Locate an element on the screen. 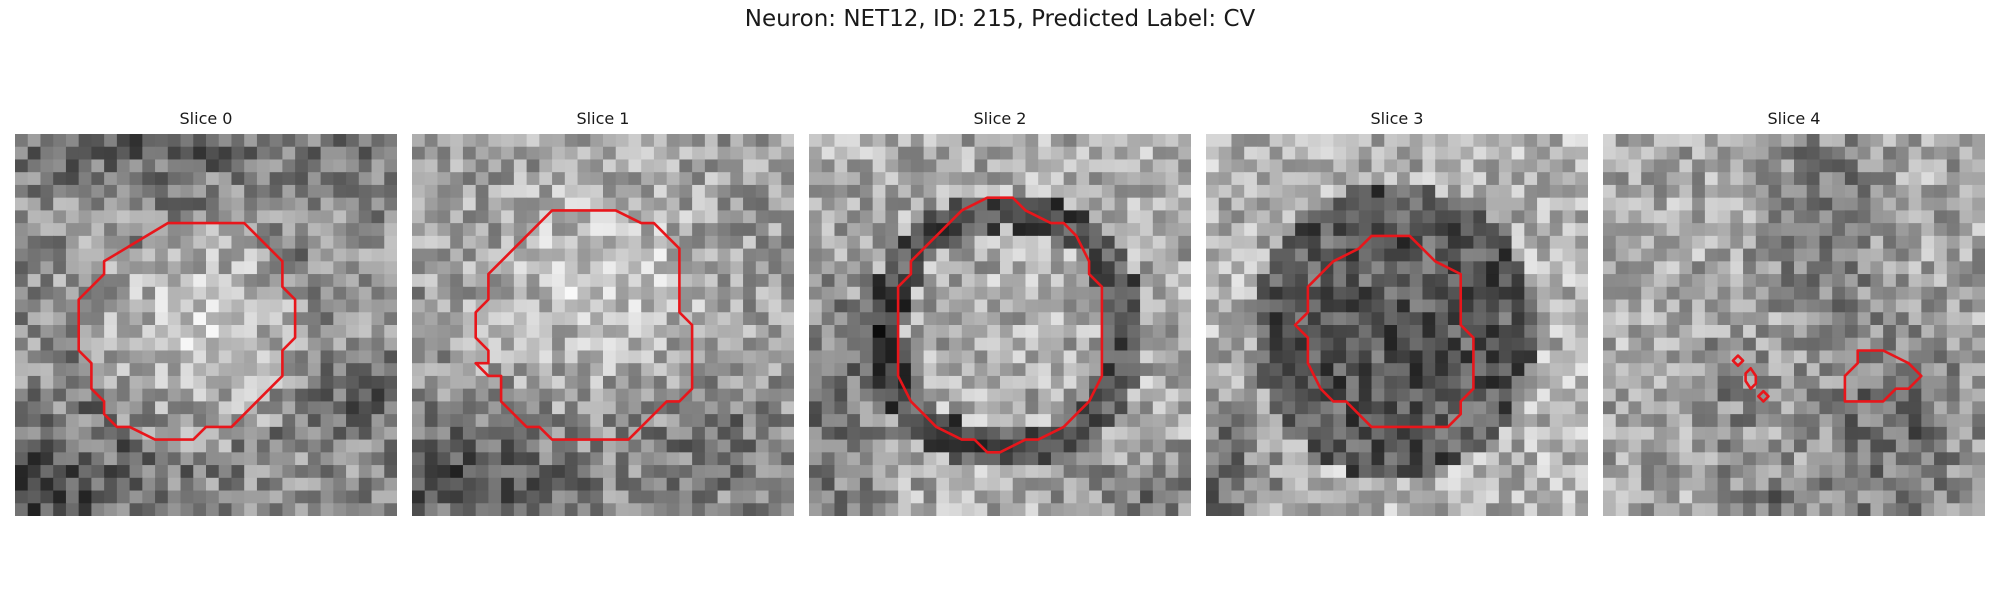  slice-panel-0: Slice 0 is located at coordinates (206, 312).